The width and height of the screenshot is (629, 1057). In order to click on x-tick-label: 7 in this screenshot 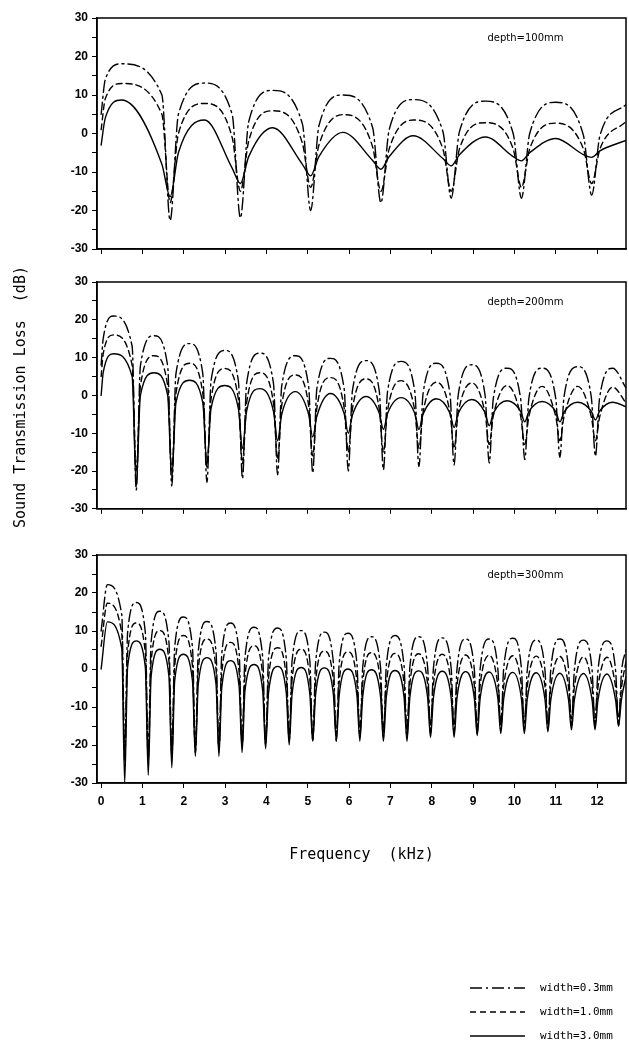, I will do `click(391, 800)`.